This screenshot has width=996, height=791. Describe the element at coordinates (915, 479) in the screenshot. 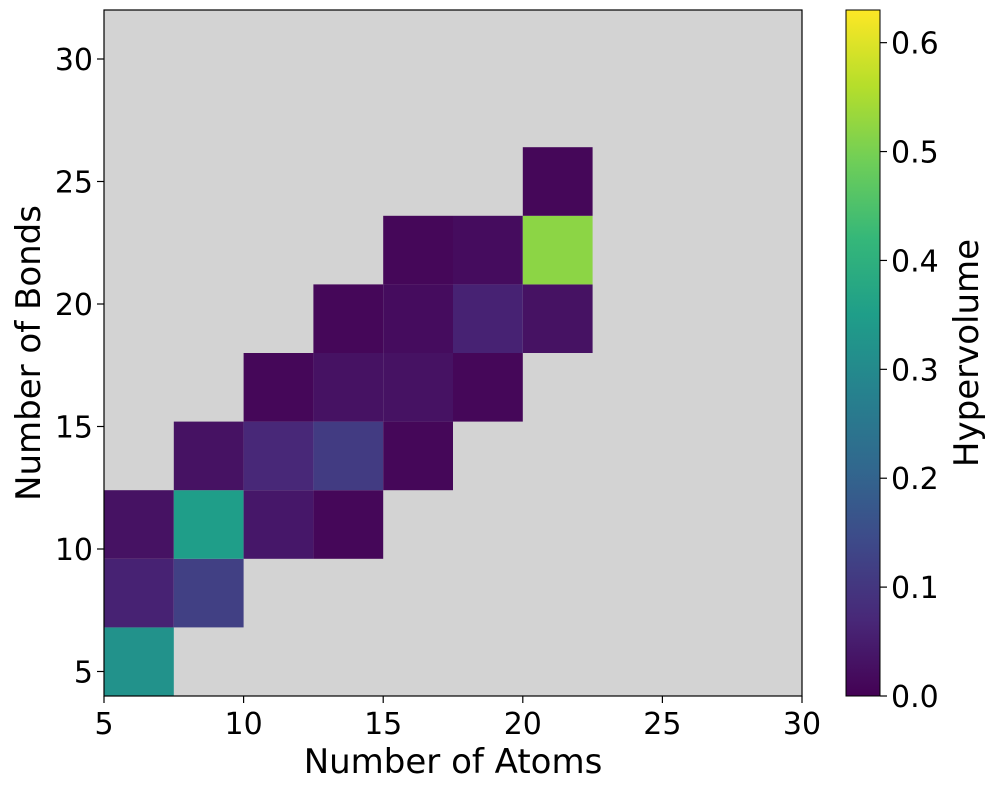

I see `colorbar-tick-label: 0.2` at that location.